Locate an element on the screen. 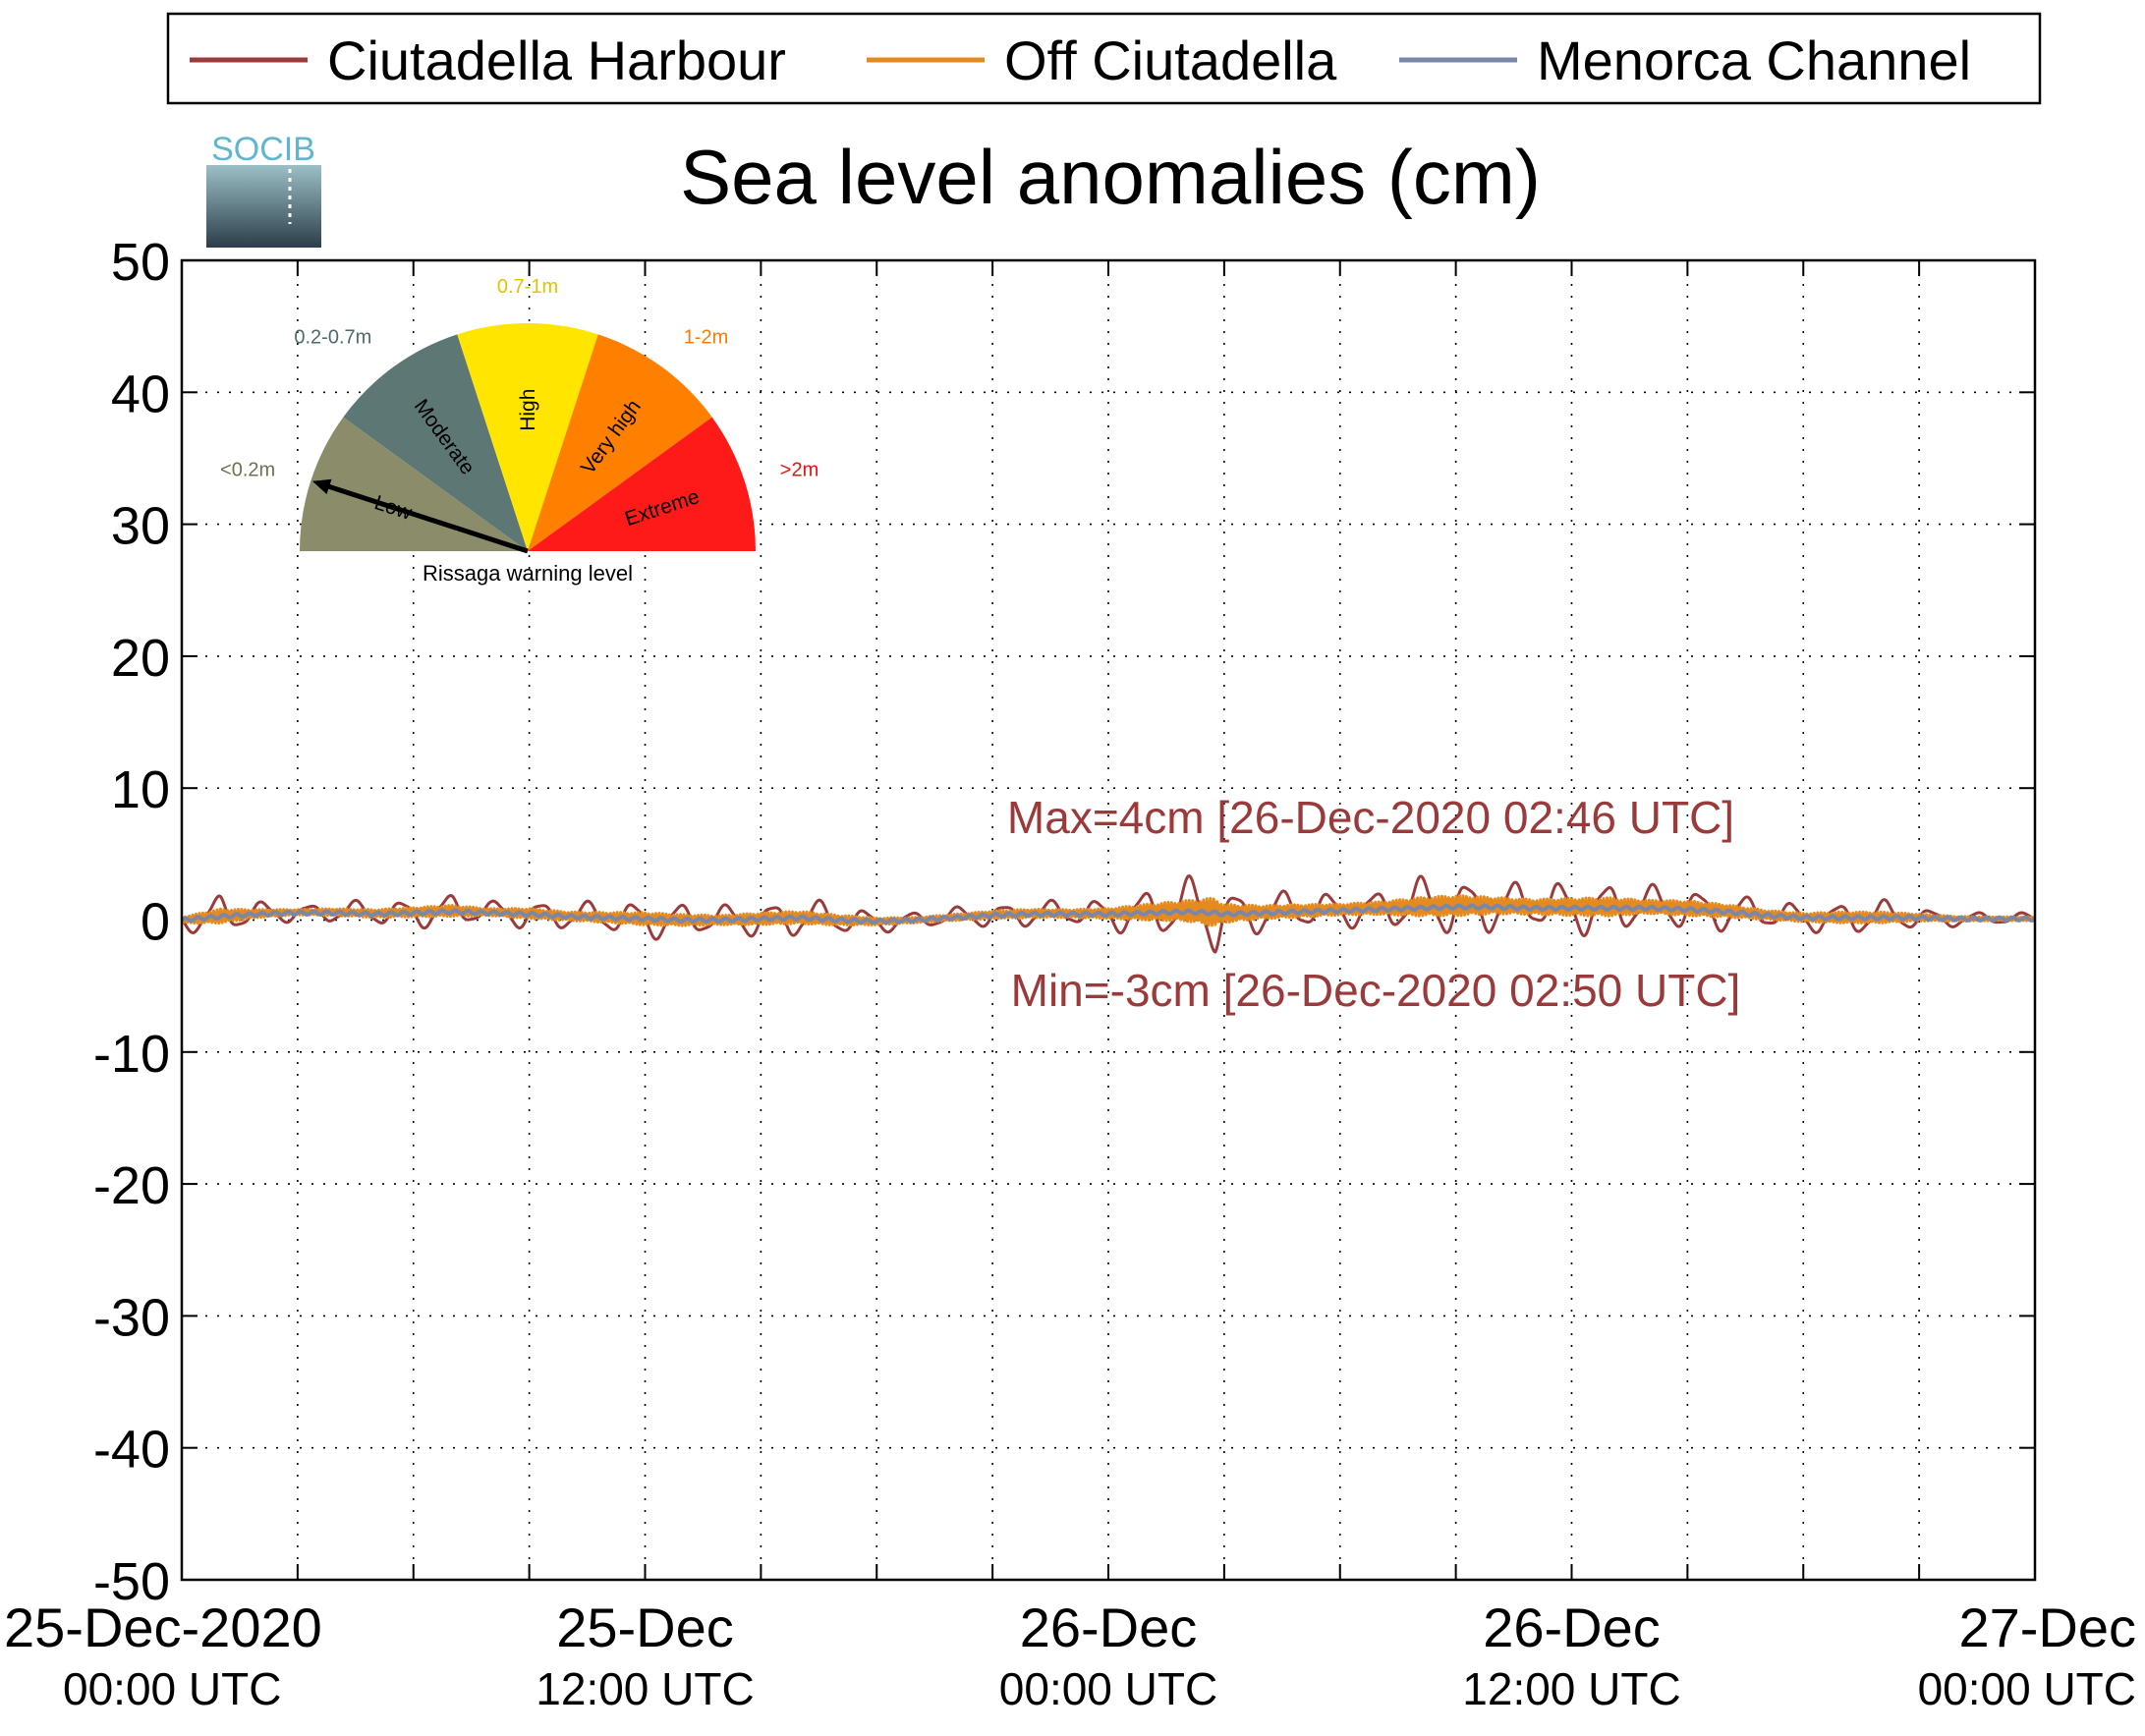 This screenshot has height=1736, width=2145. socib-logo: SOCIB is located at coordinates (263, 189).